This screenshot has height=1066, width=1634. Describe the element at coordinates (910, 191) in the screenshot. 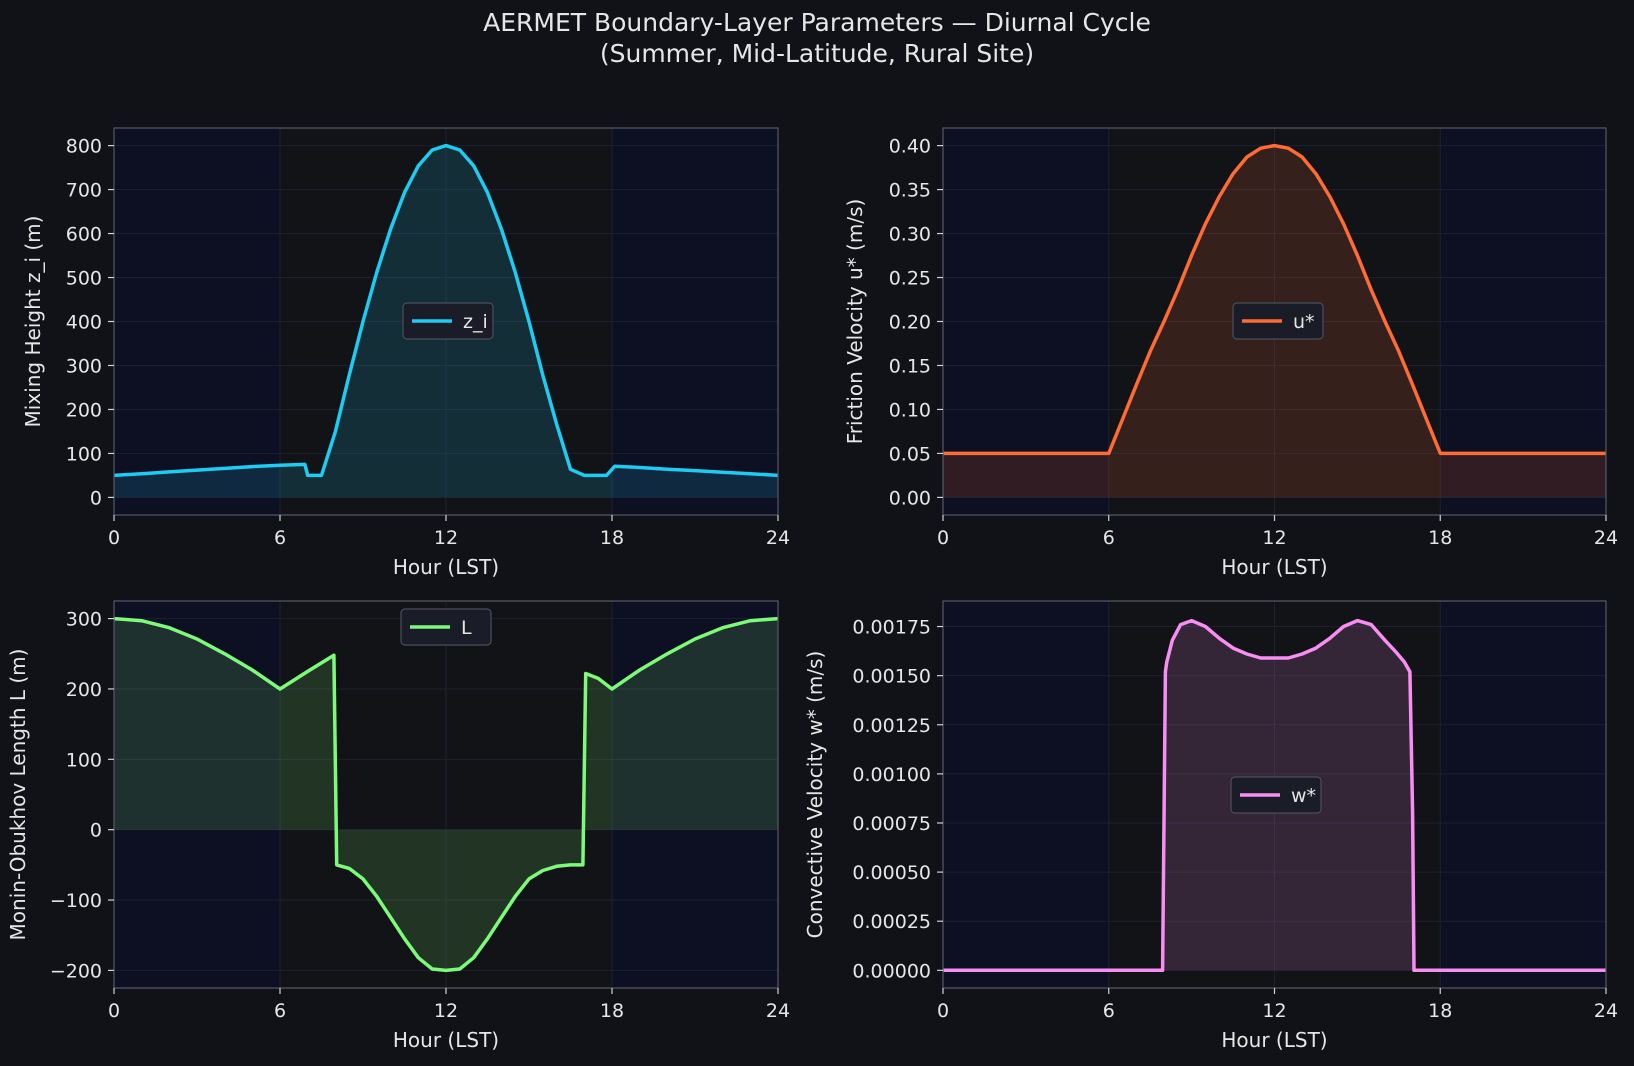

I see `friction-velocity-y-tick-label-7: 0.35` at that location.